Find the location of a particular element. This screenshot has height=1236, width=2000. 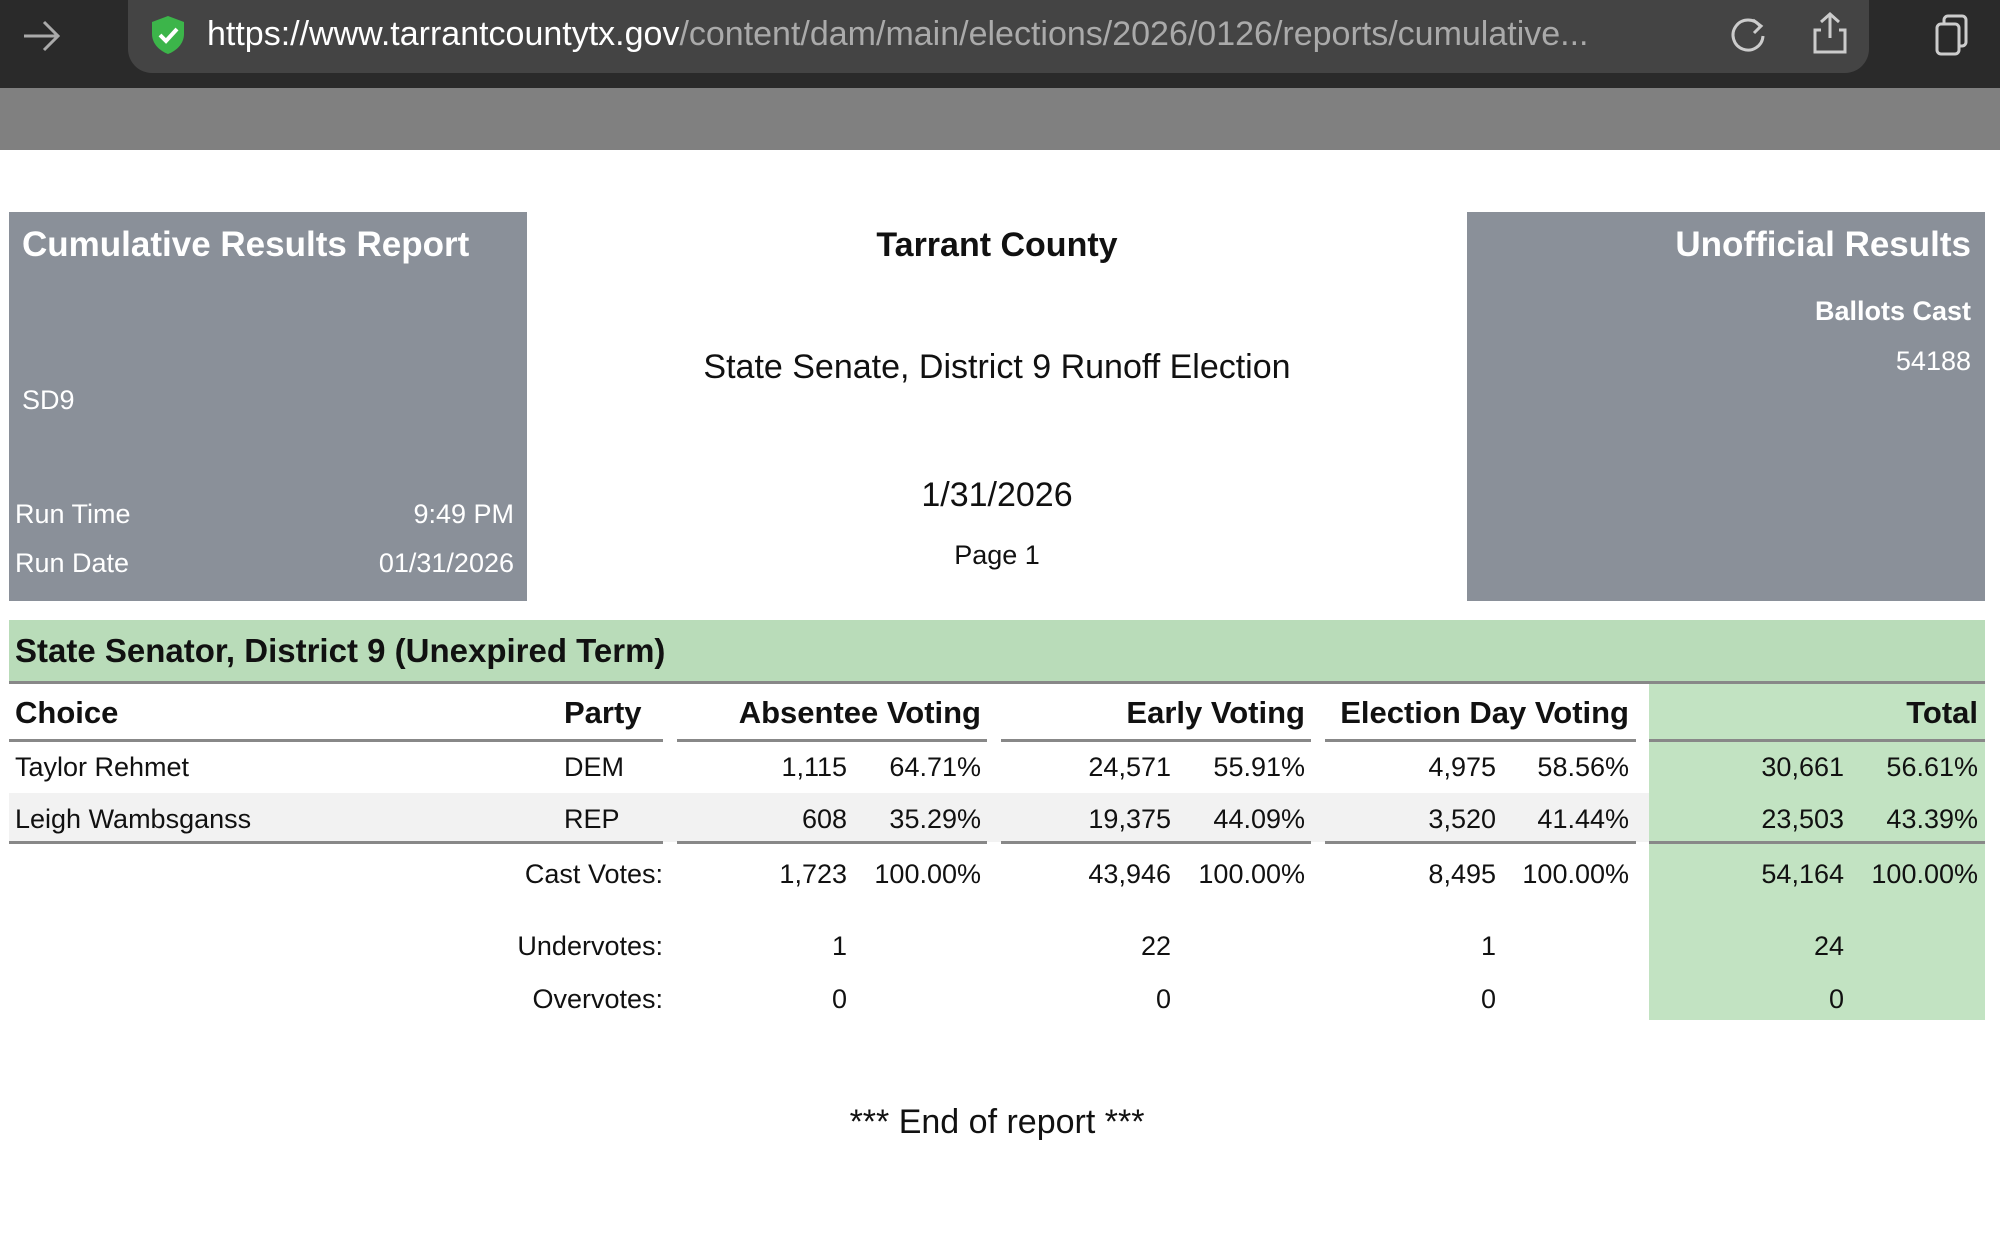

label: Cast Votes: is located at coordinates (593, 874).